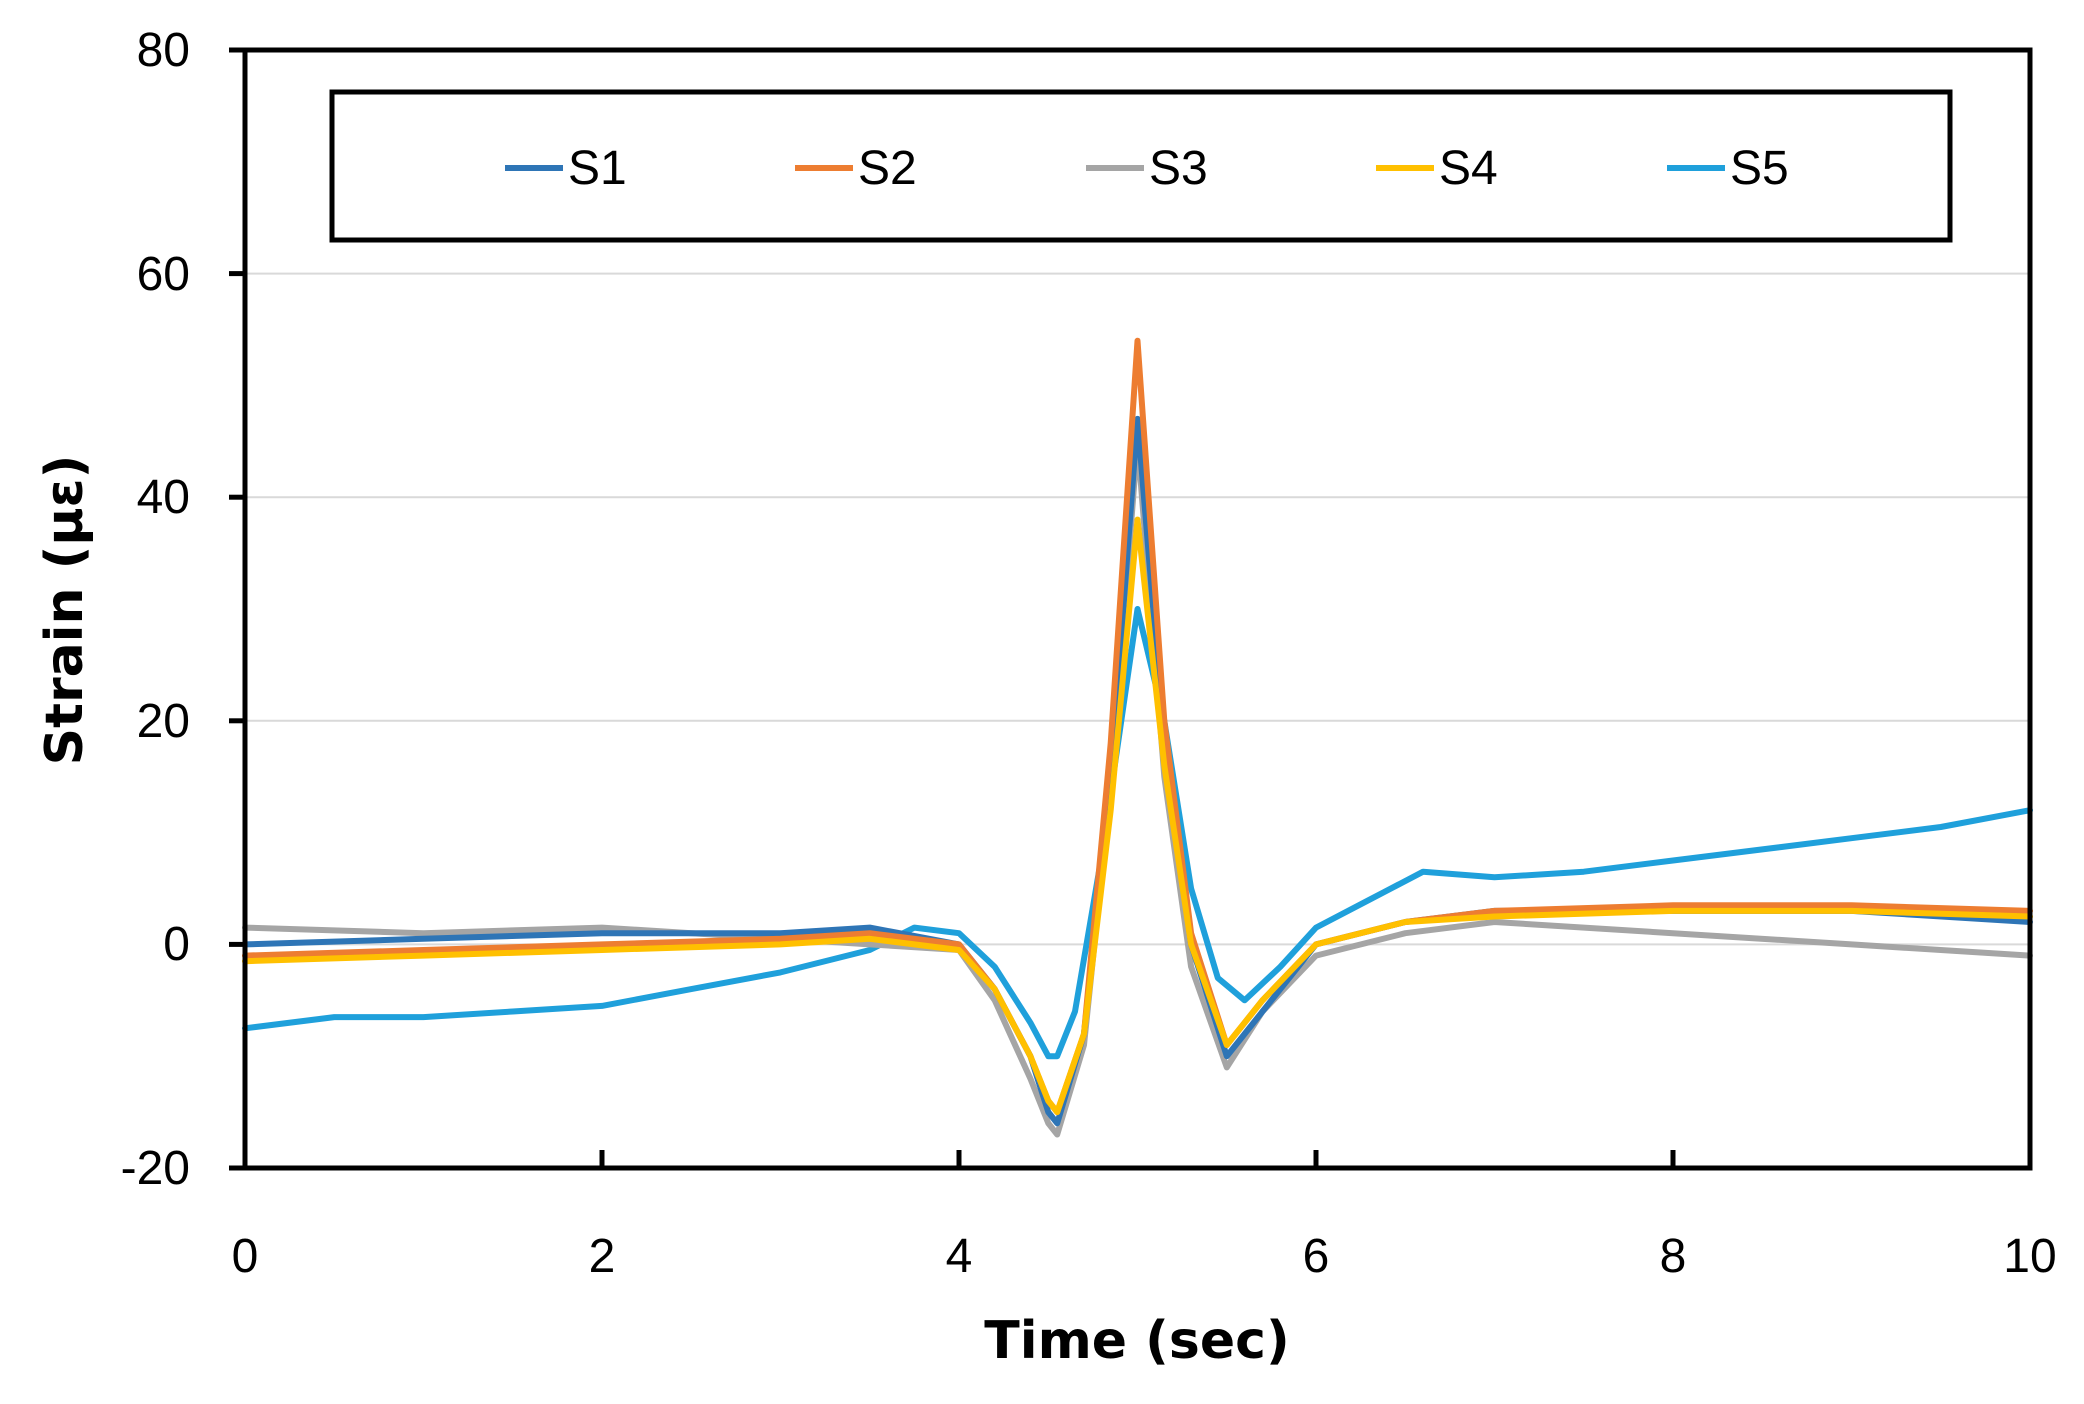  Describe the element at coordinates (155, 1168) in the screenshot. I see `y-tick-label: -20` at that location.